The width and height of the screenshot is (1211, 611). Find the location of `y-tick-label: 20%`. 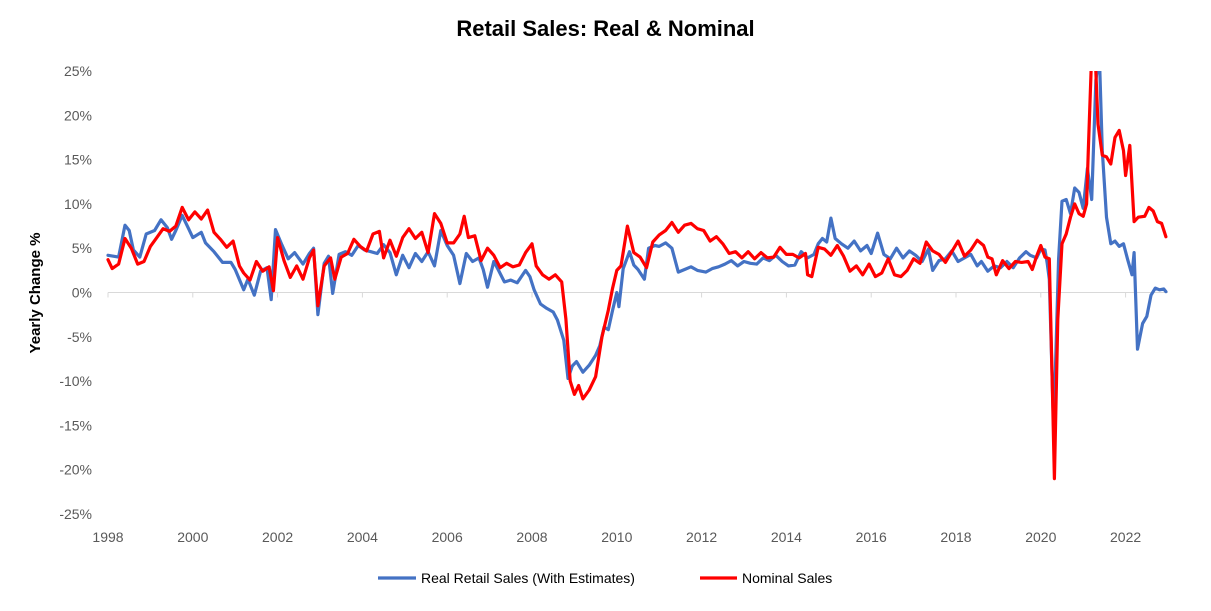

y-tick-label: 20% is located at coordinates (78, 115).